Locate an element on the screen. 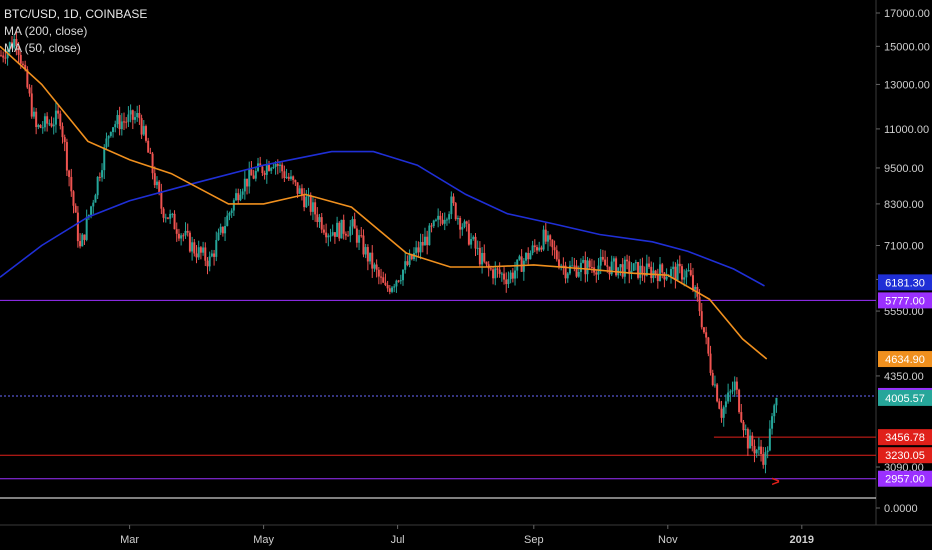  ma50-legend: MA (50, close) is located at coordinates (42, 48).